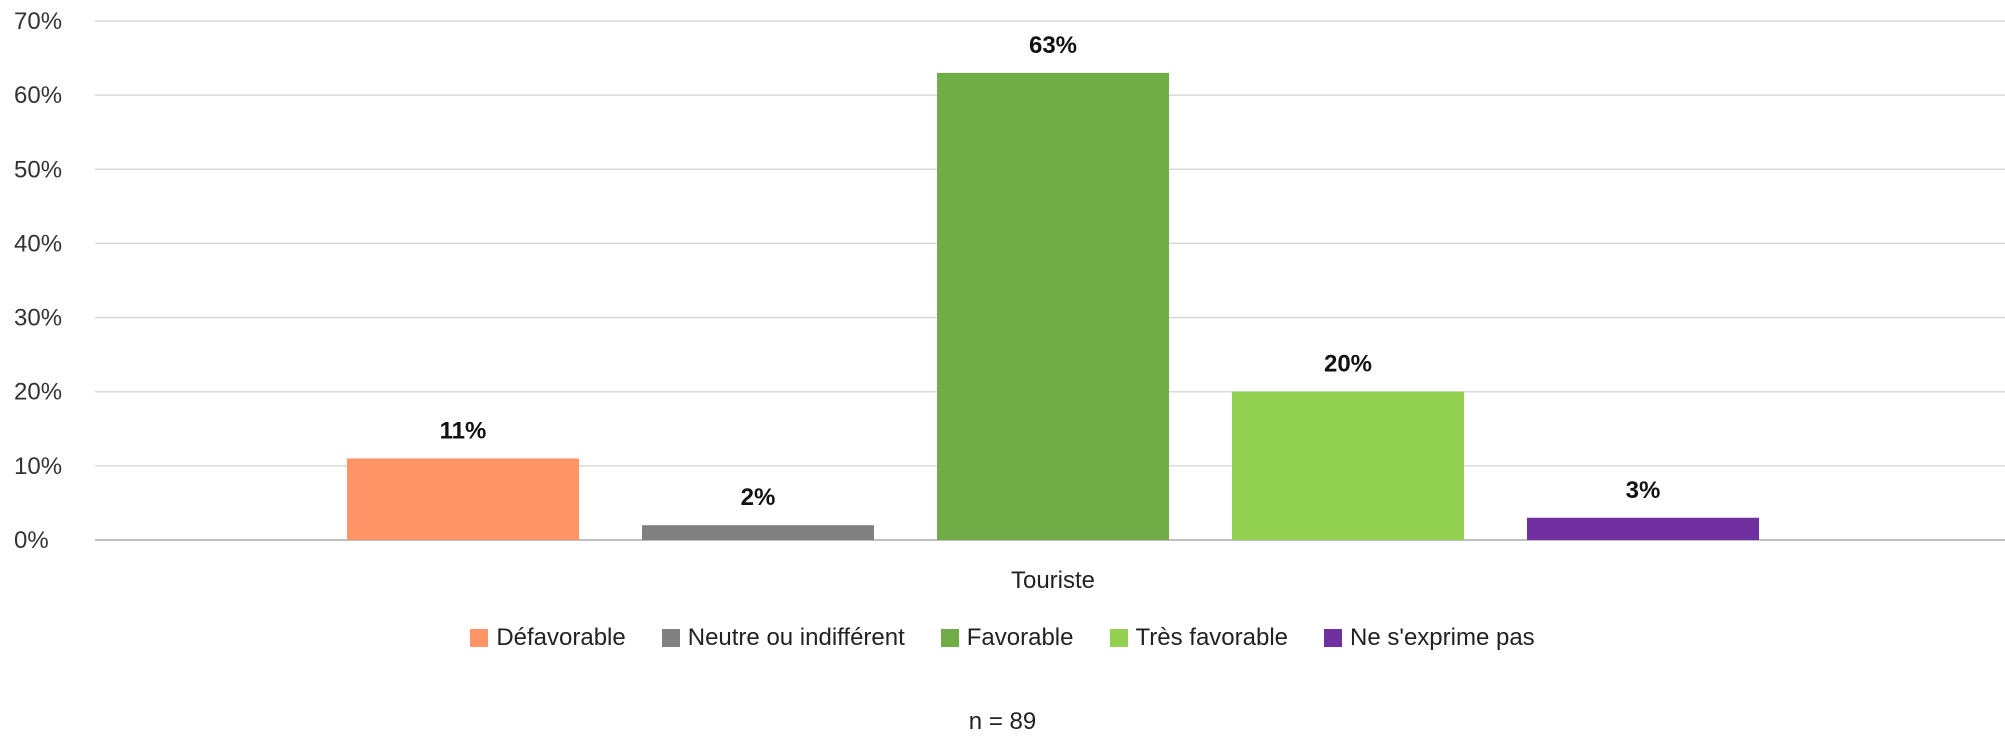 The width and height of the screenshot is (2005, 736). What do you see at coordinates (31, 540) in the screenshot?
I see `y-tick-label: 0%` at bounding box center [31, 540].